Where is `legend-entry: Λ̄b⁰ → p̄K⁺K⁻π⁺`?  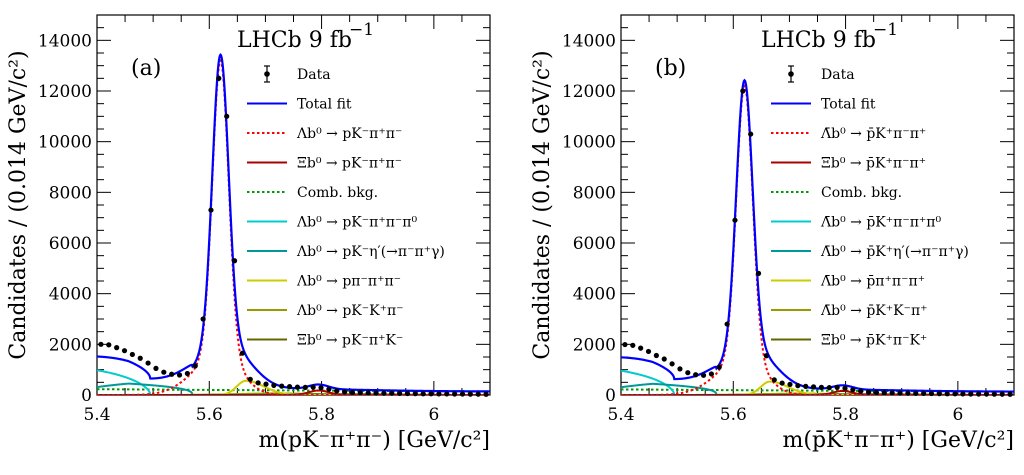 legend-entry: Λ̄b⁰ → p̄K⁺K⁻π⁺ is located at coordinates (849, 311).